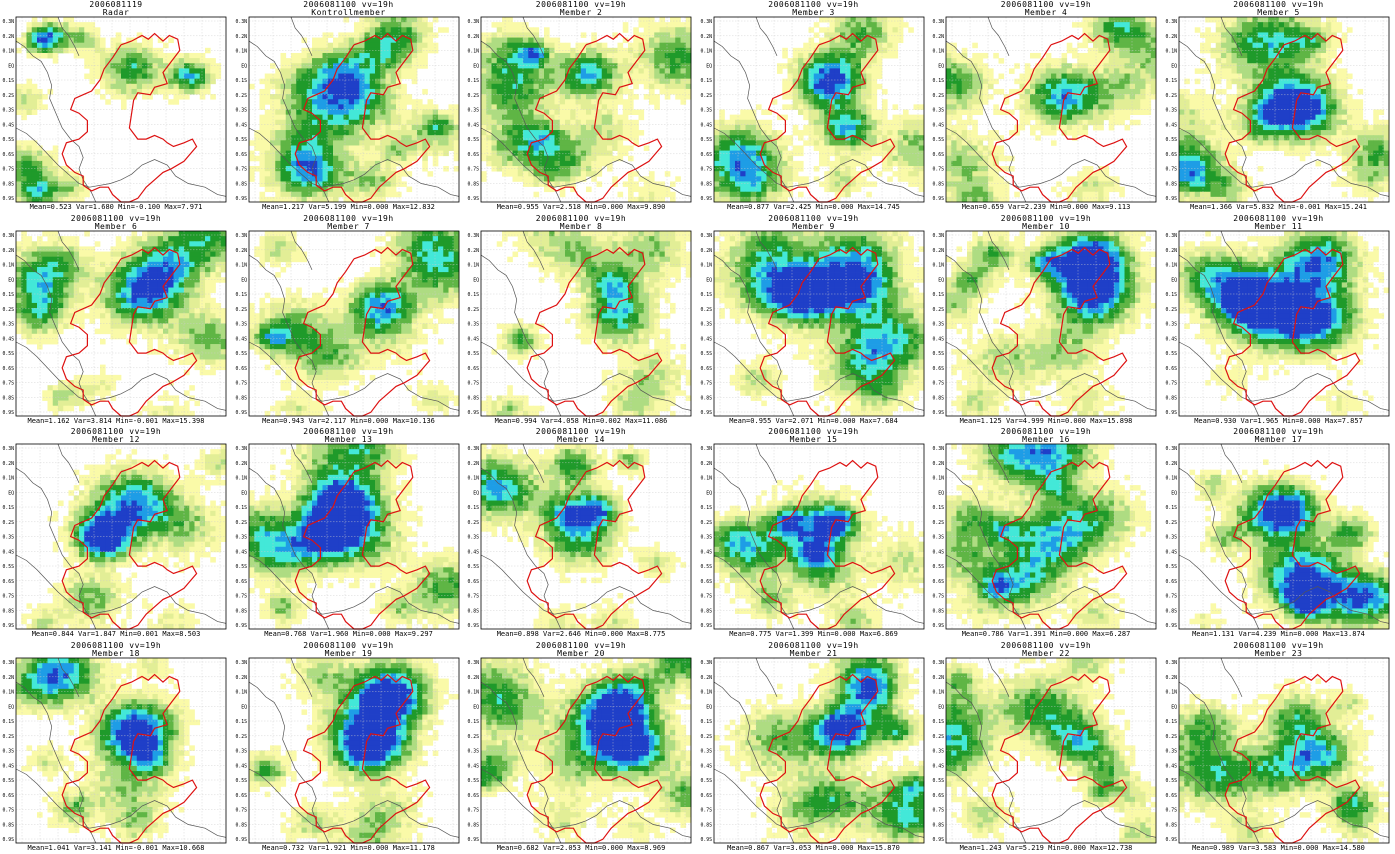  What do you see at coordinates (1279, 4) in the screenshot?
I see `panel-run-label: 2006081100 vv=19h` at bounding box center [1279, 4].